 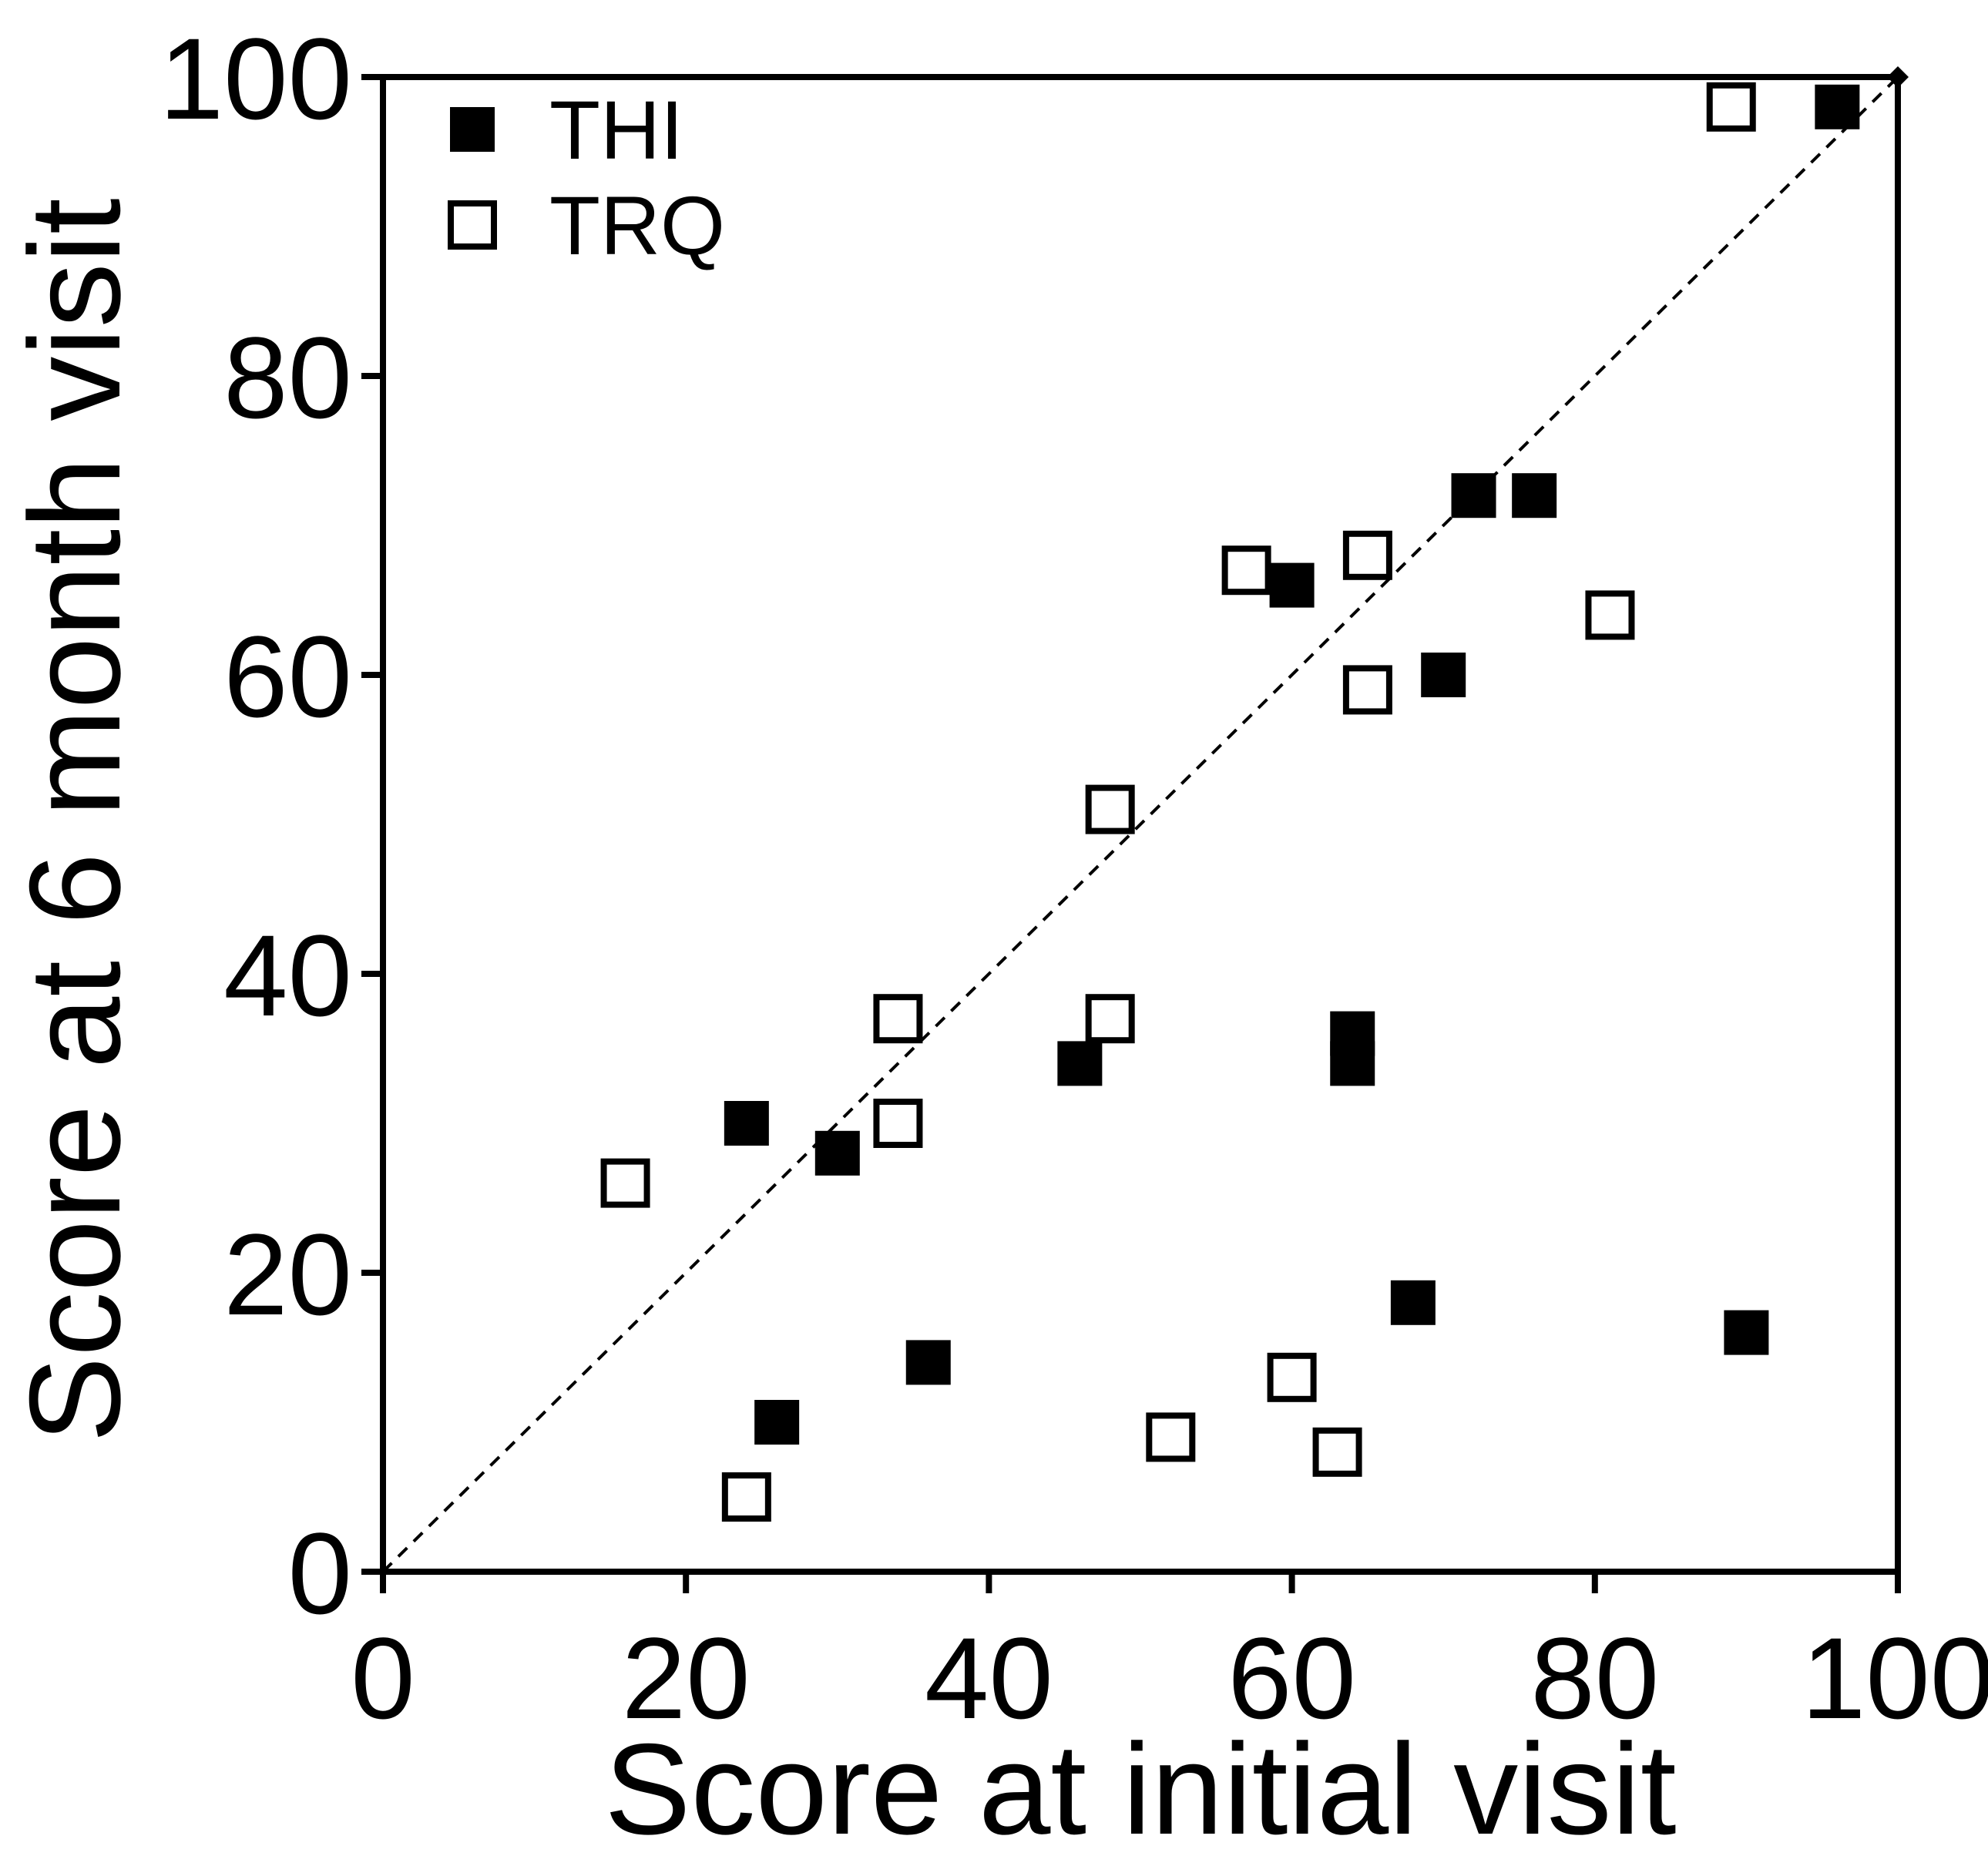 I want to click on y-tick-label: 0, so click(x=320, y=1574).